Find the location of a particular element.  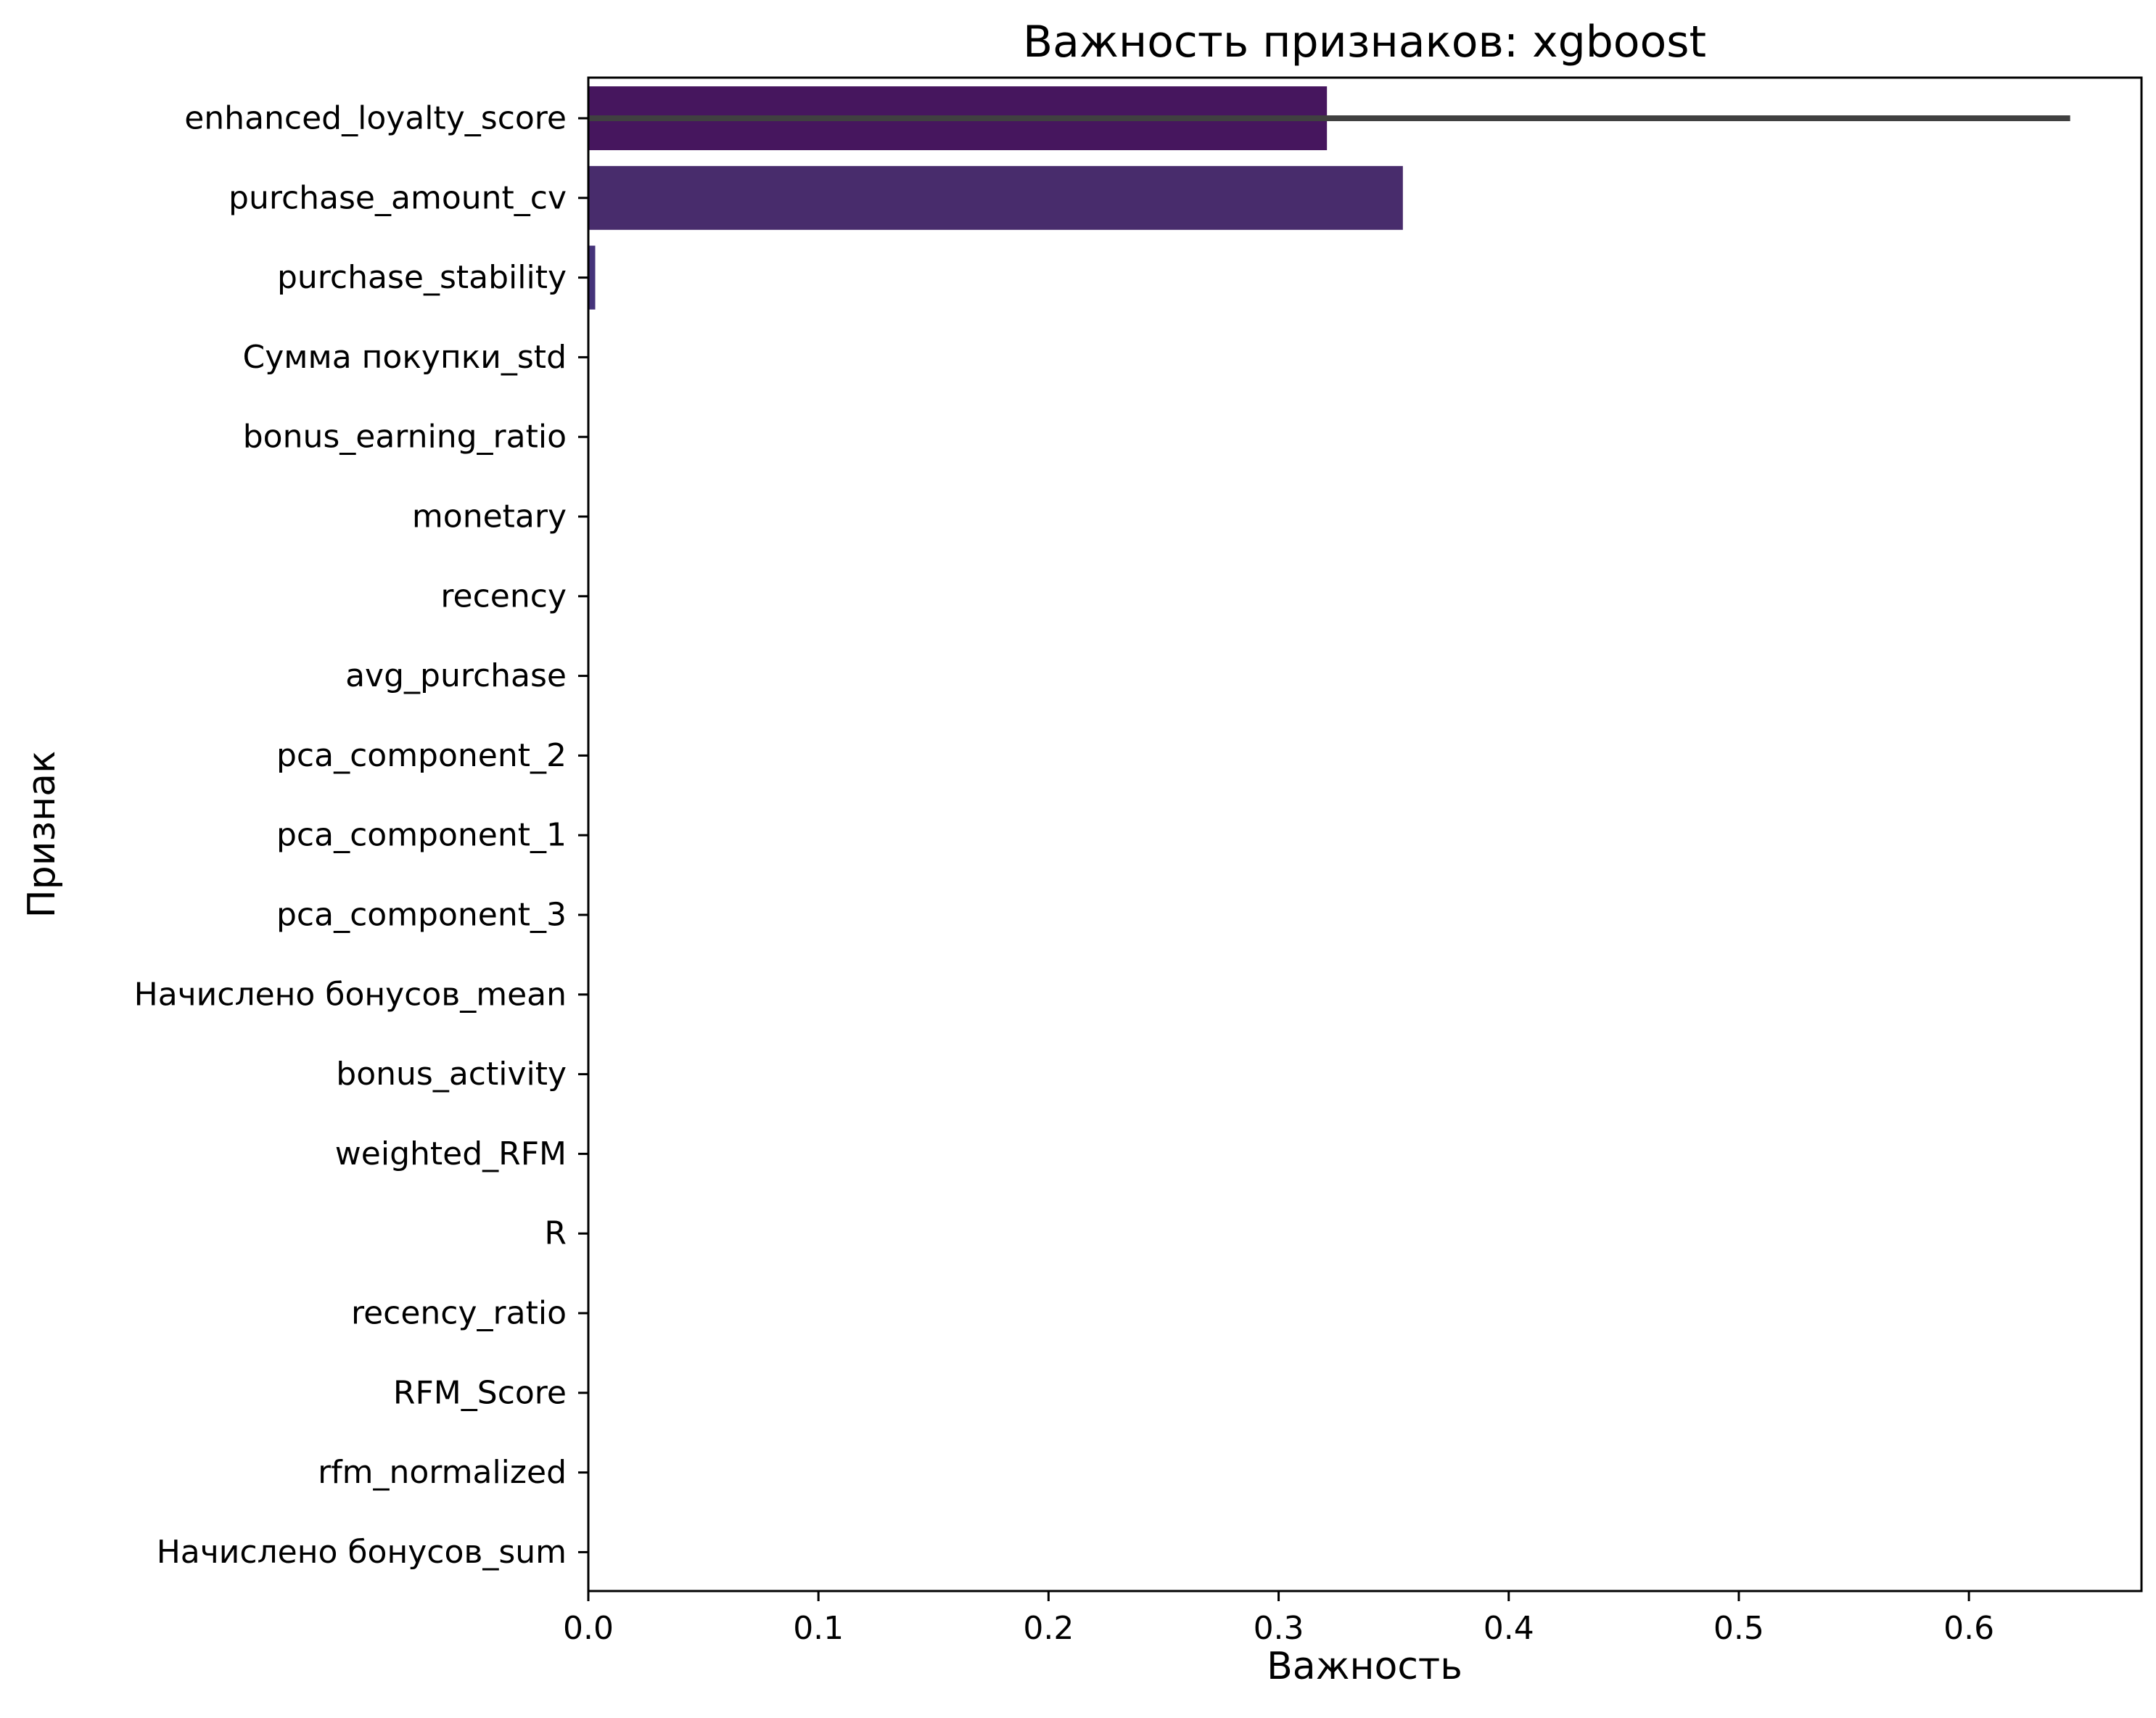

bar-purchase-amount-cv is located at coordinates (995, 197).